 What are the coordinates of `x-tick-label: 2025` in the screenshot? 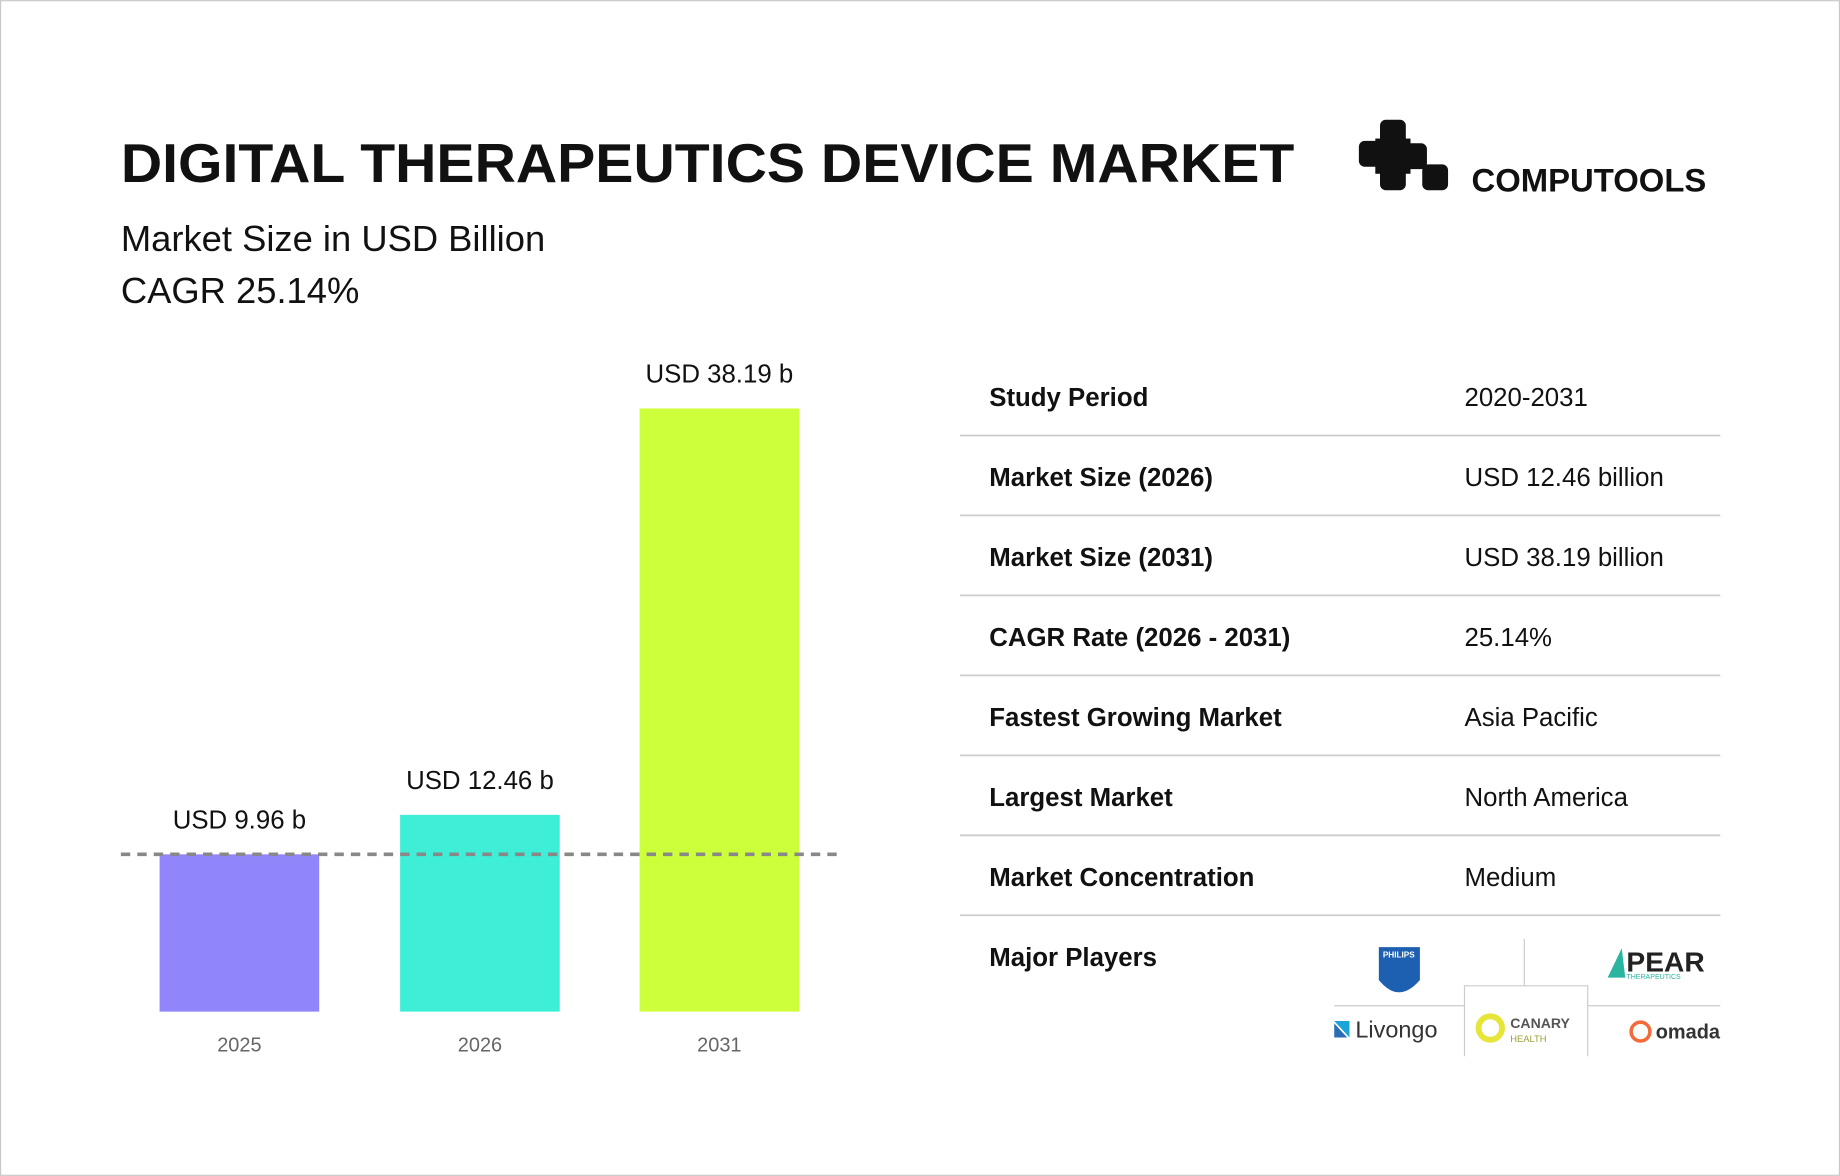 It's located at (239, 1046).